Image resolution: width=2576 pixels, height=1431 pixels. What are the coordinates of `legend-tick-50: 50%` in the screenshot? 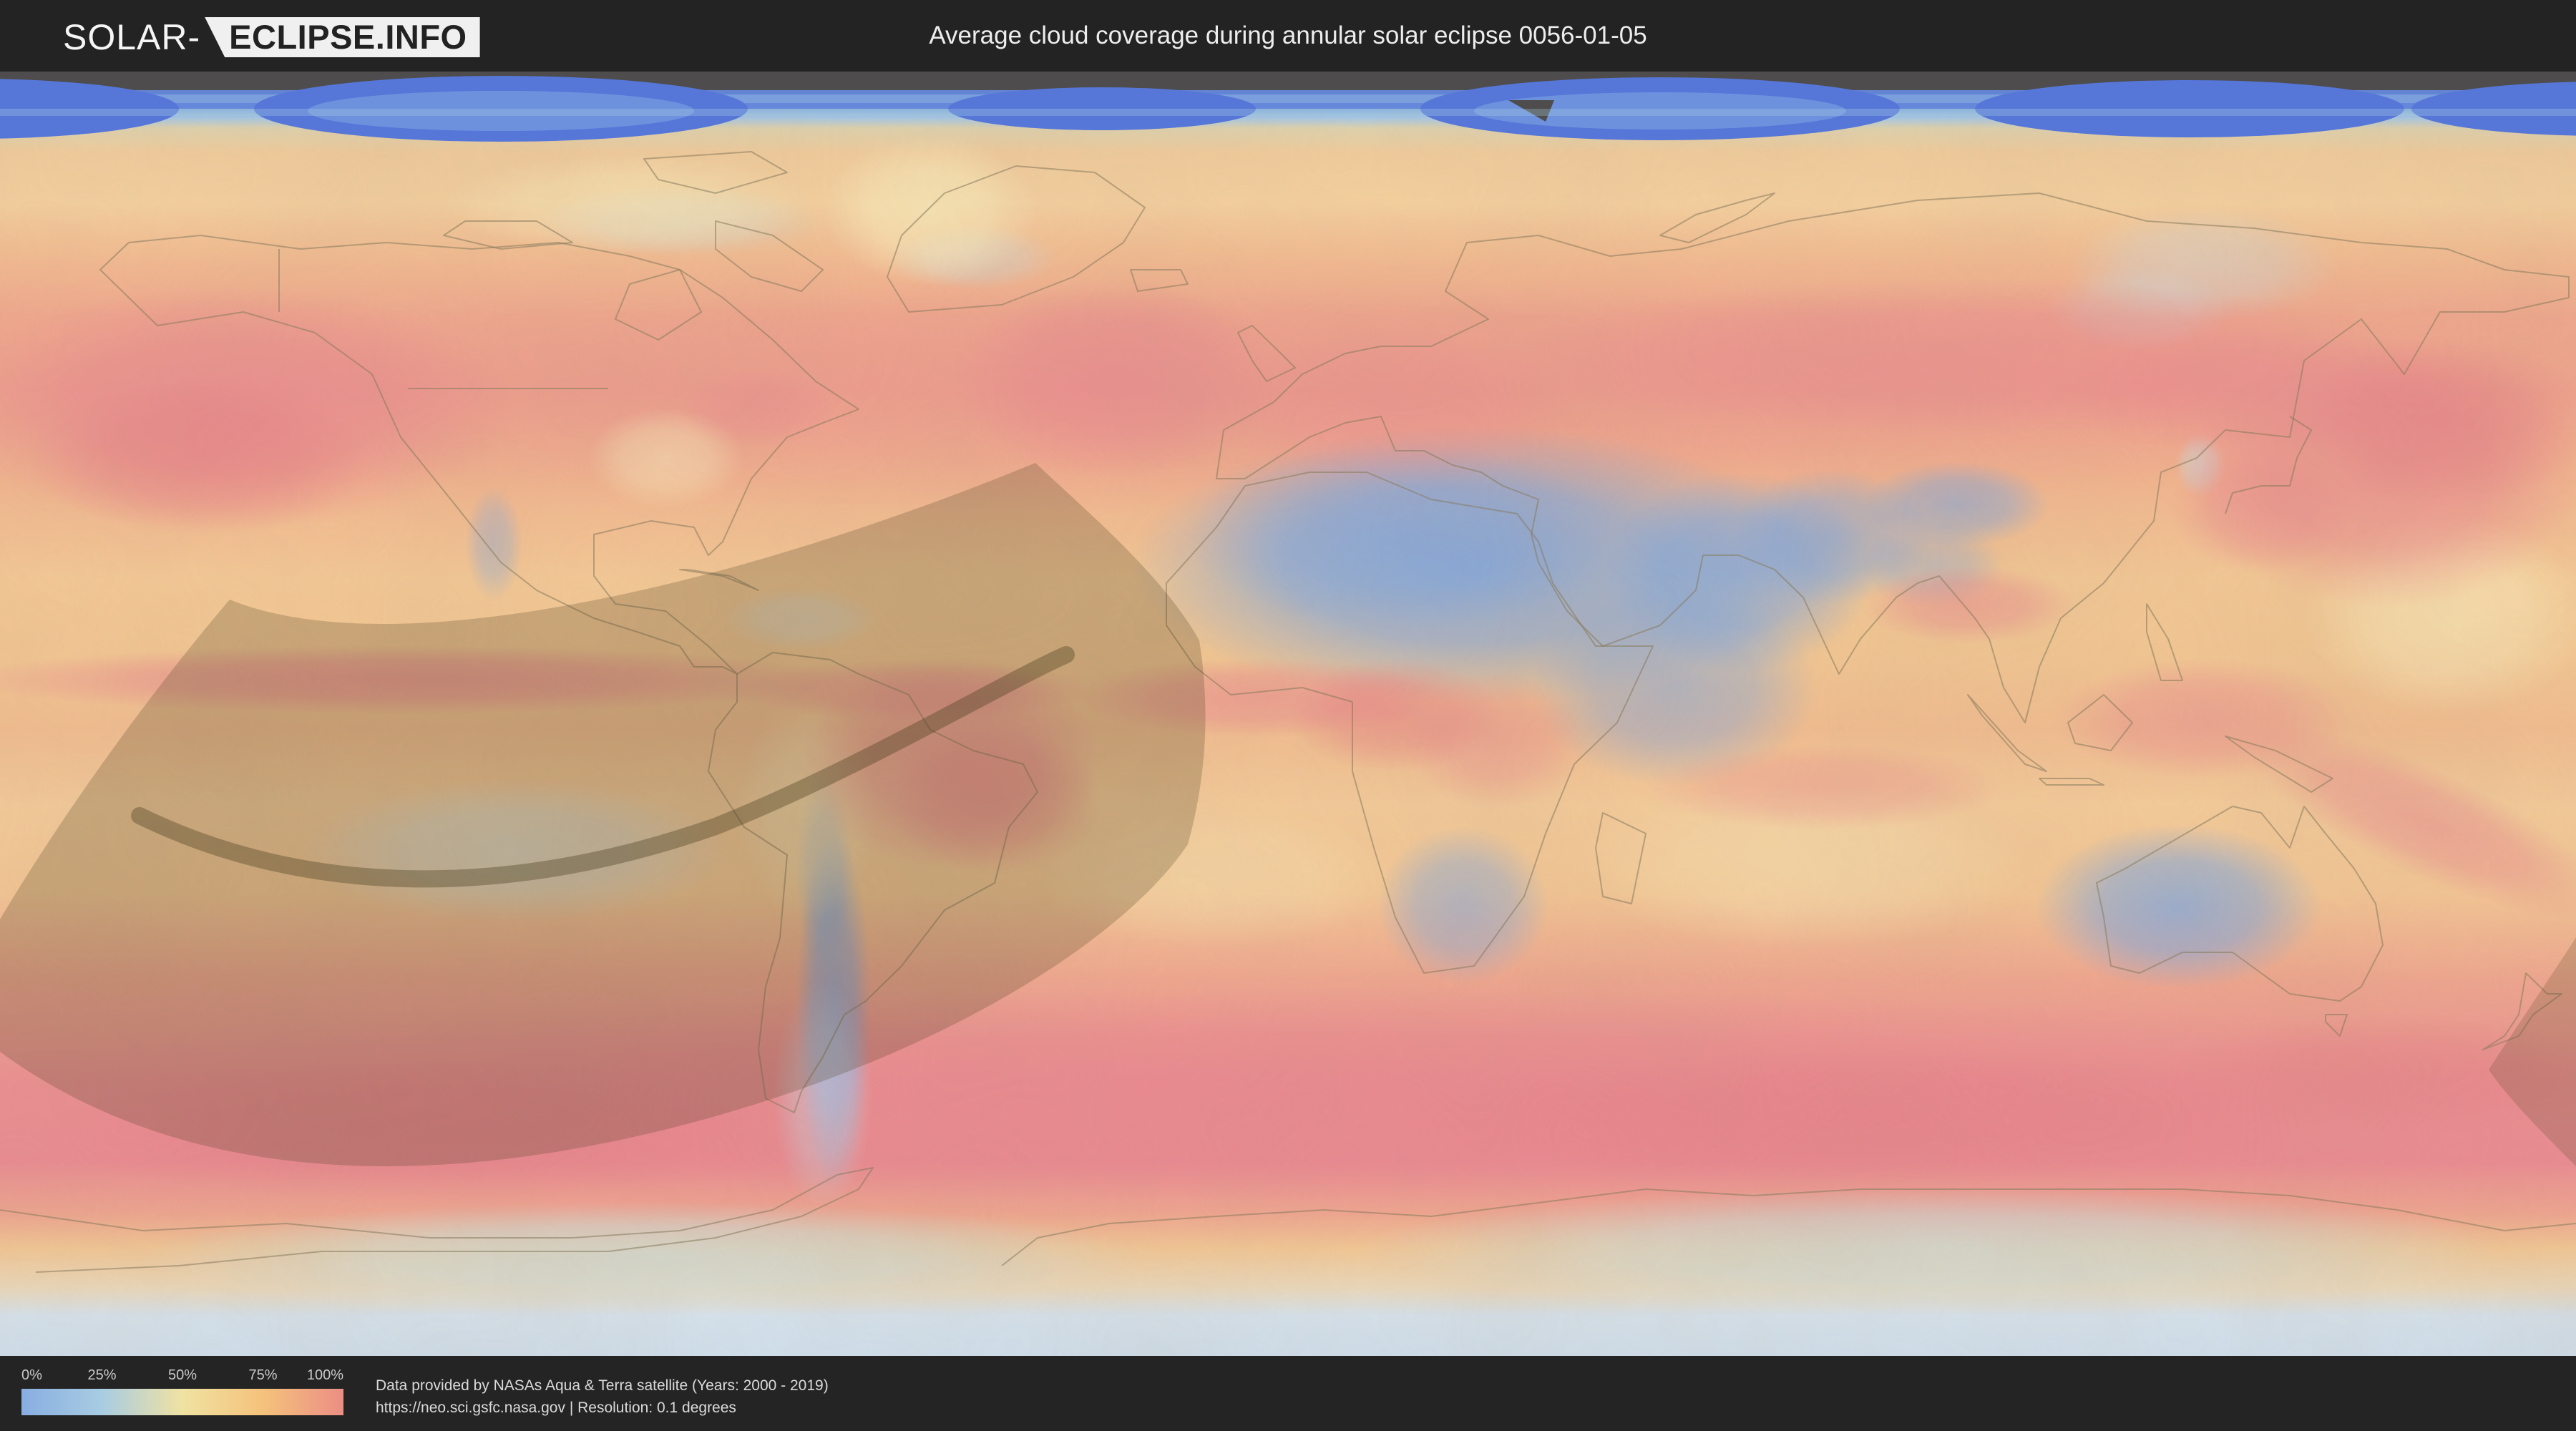 It's located at (182, 1375).